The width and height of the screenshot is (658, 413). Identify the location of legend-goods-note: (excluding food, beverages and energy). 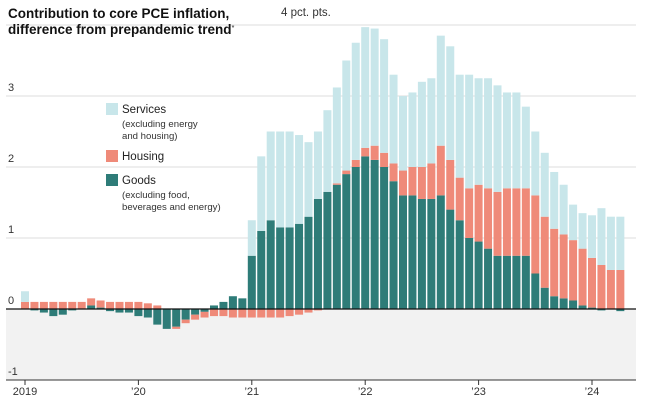
(171, 202).